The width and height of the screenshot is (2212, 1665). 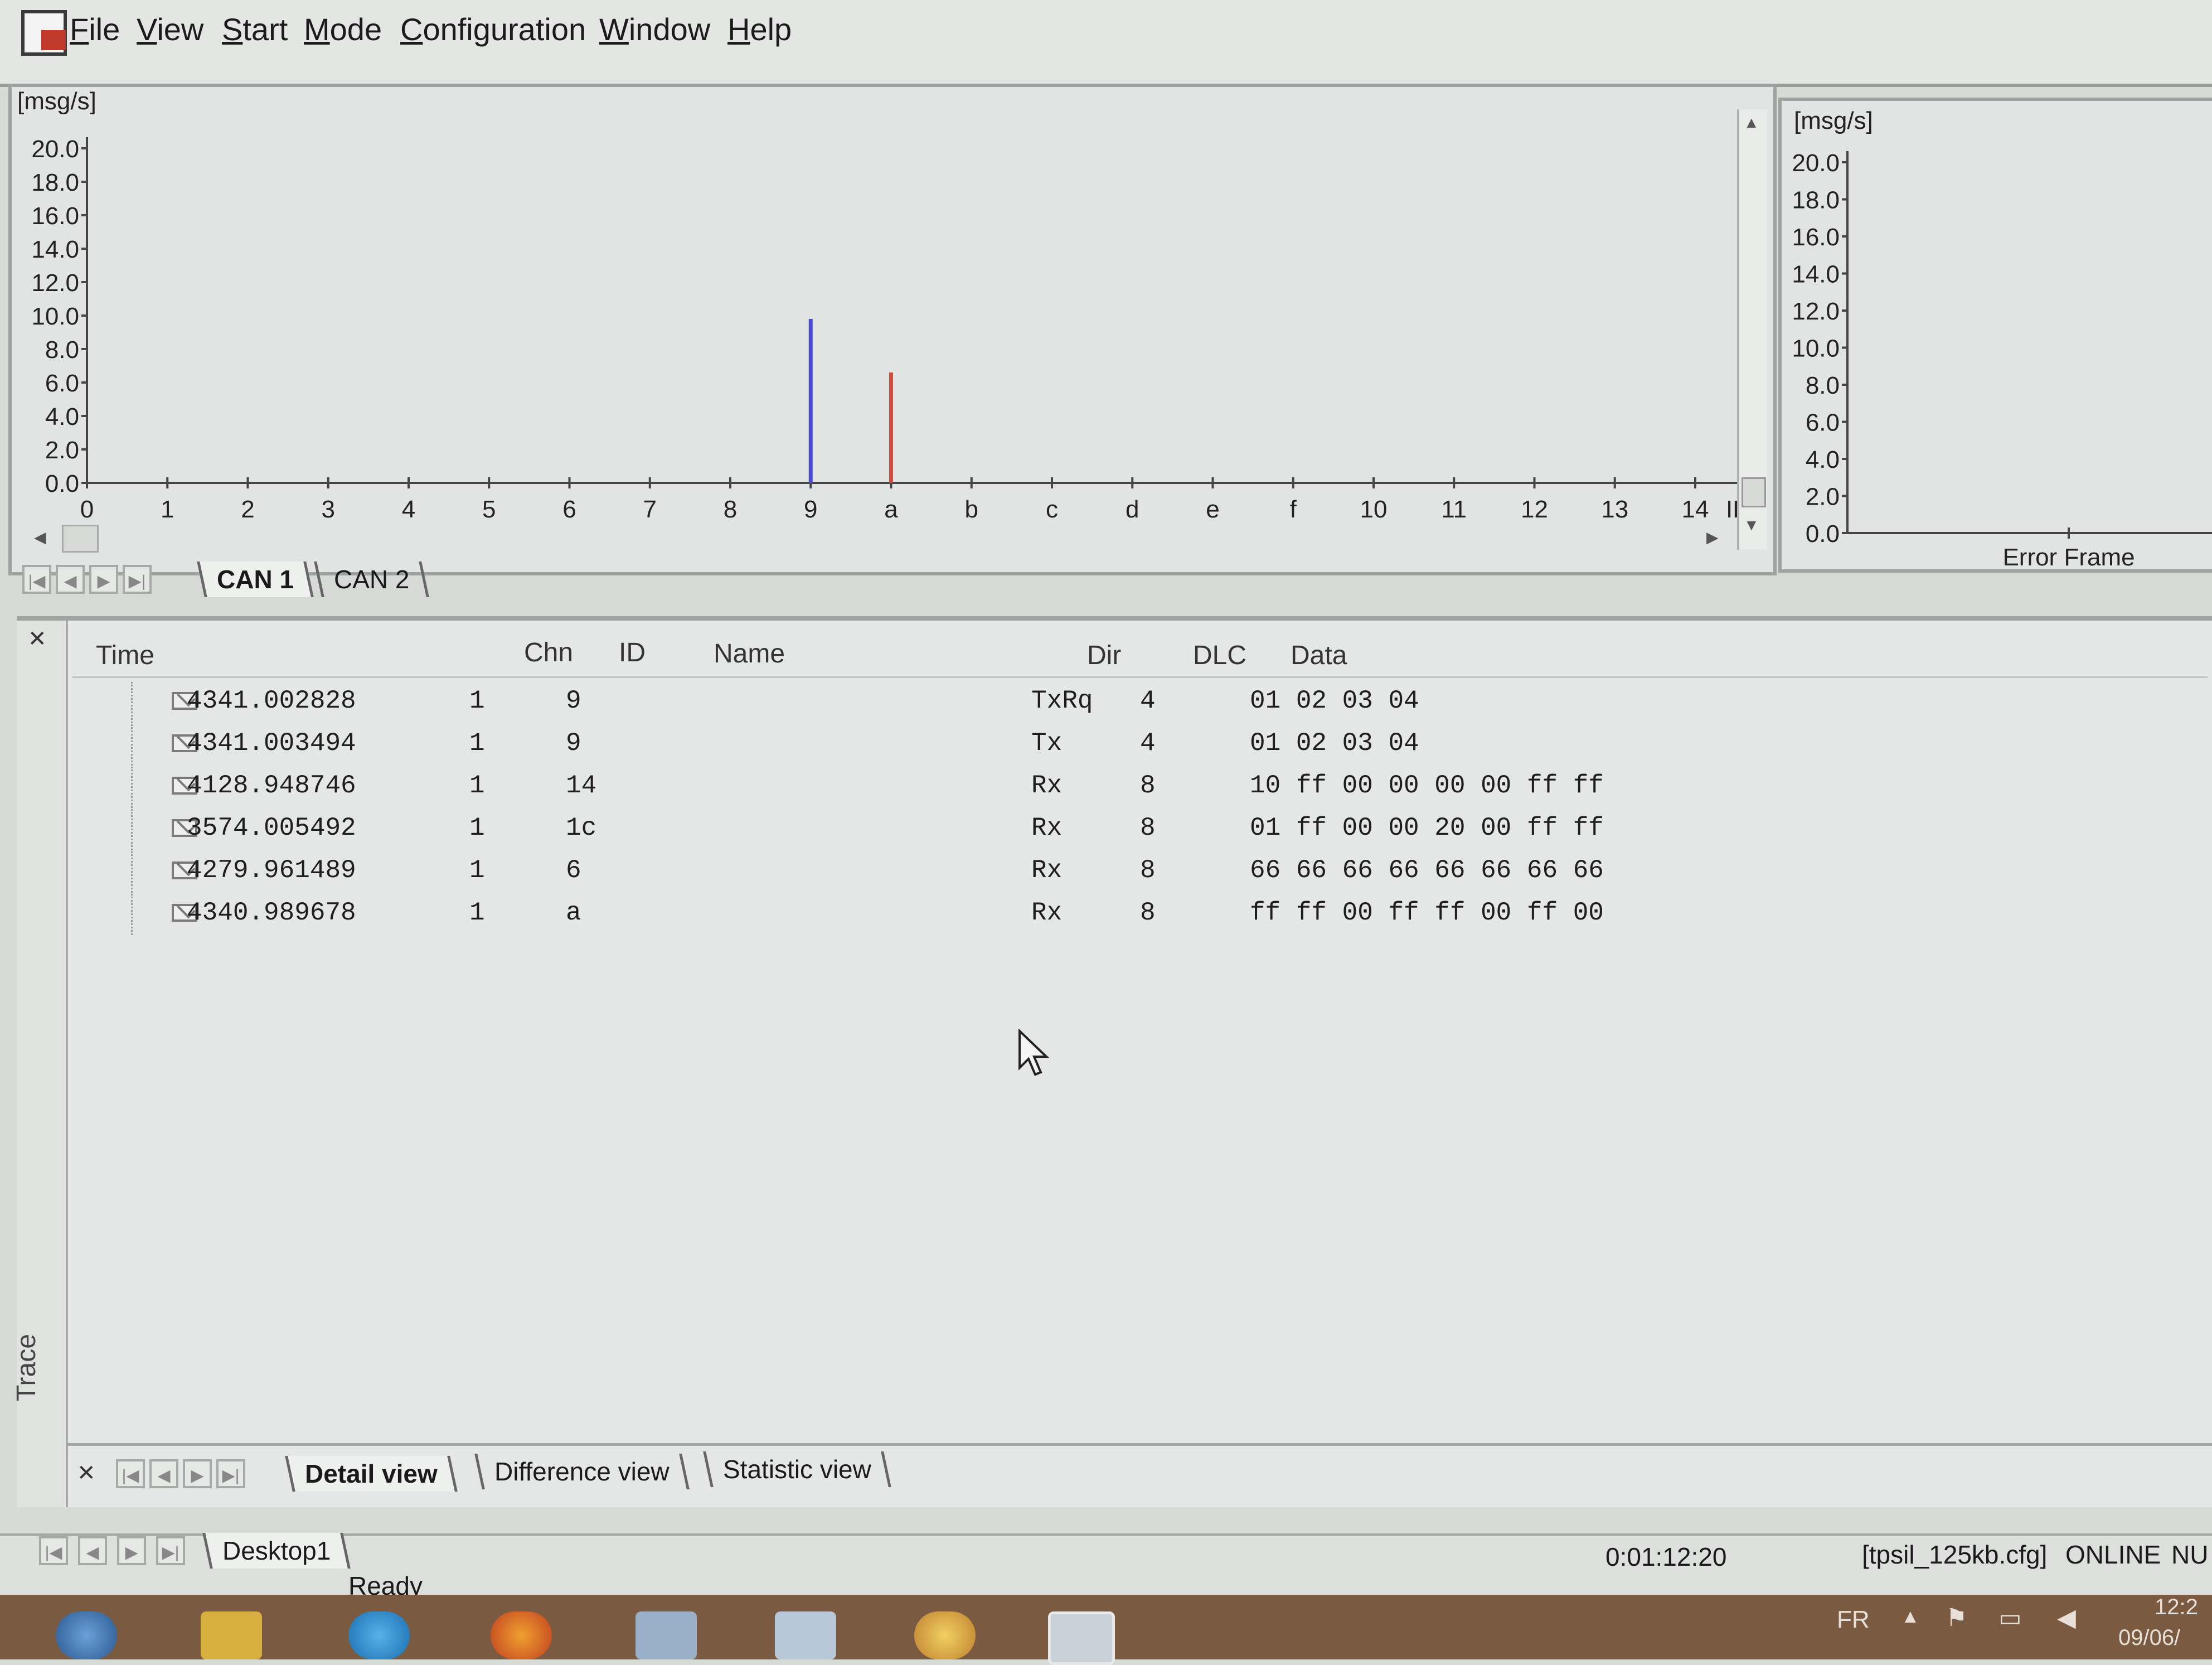 I want to click on menu-mode: Mode, so click(x=343, y=30).